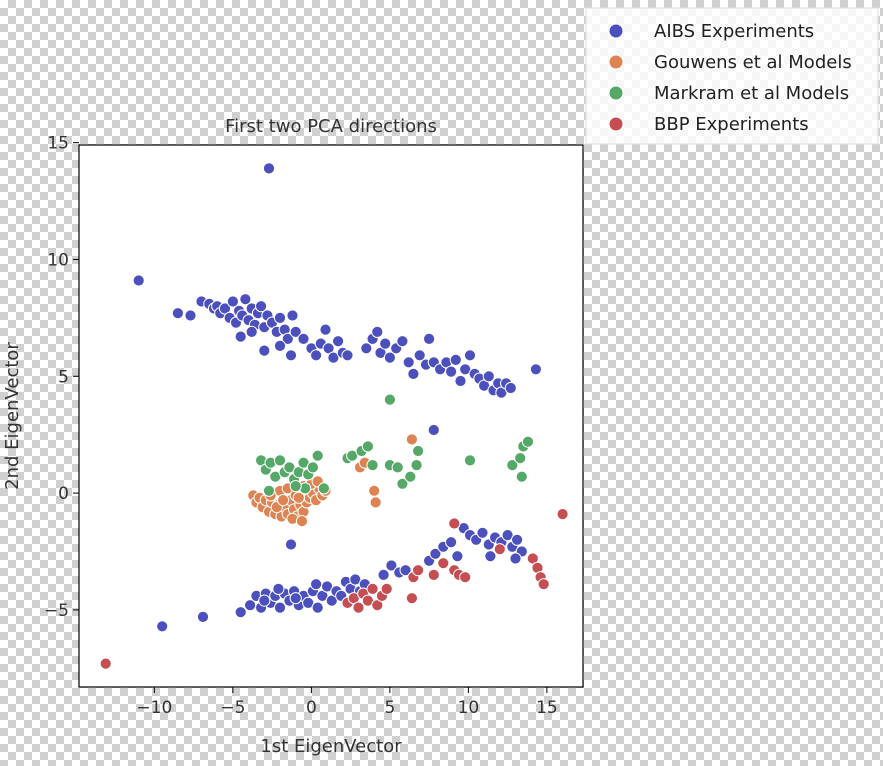  I want to click on y-tick-label: 0, so click(63, 494).